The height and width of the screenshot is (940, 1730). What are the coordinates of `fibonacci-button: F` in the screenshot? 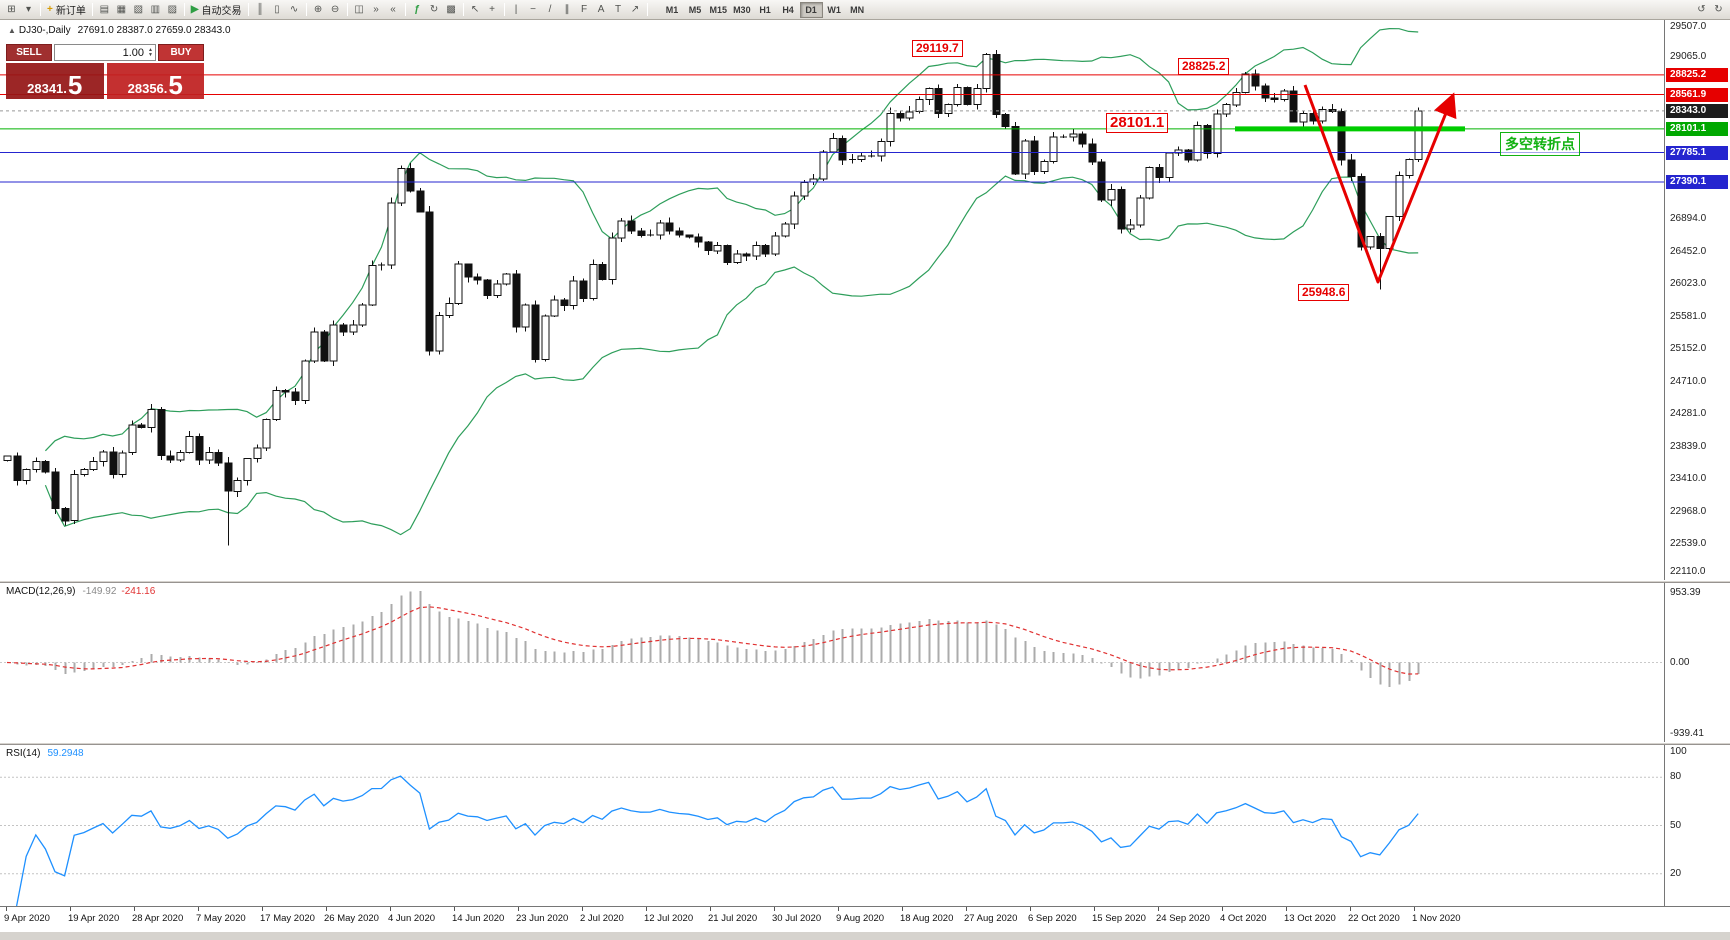 It's located at (584, 10).